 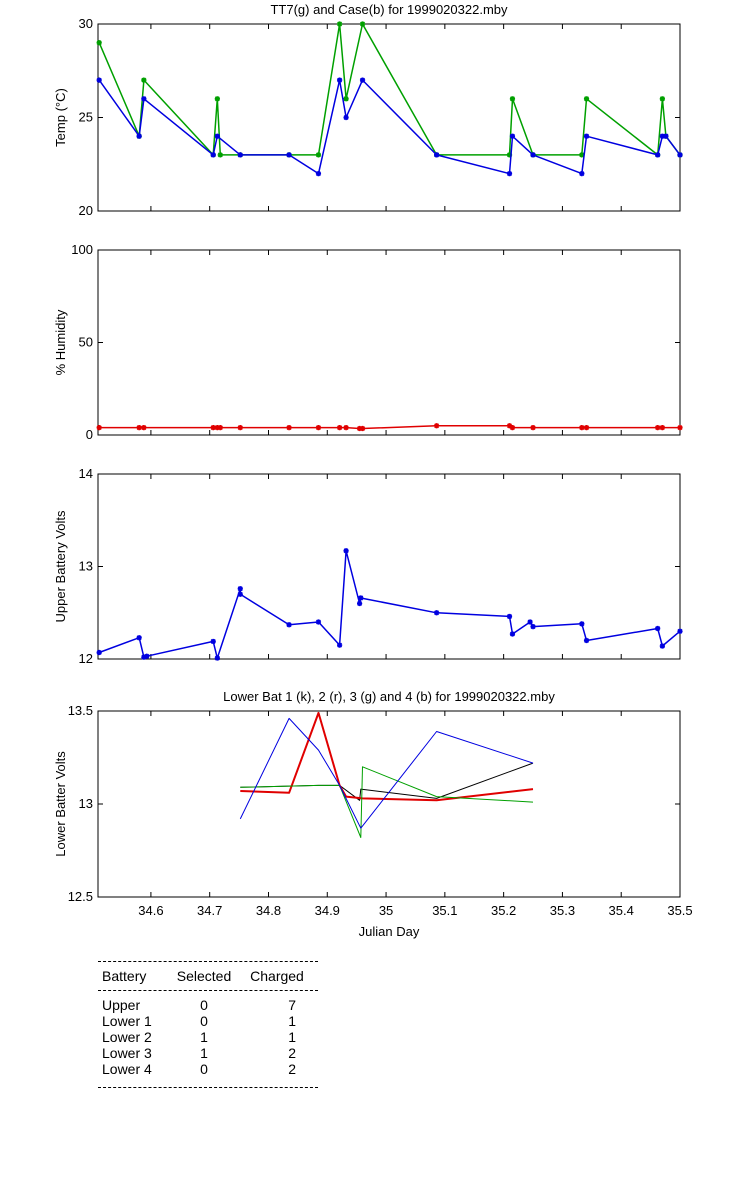 What do you see at coordinates (327, 910) in the screenshot?
I see `x-tick-label: 34.9` at bounding box center [327, 910].